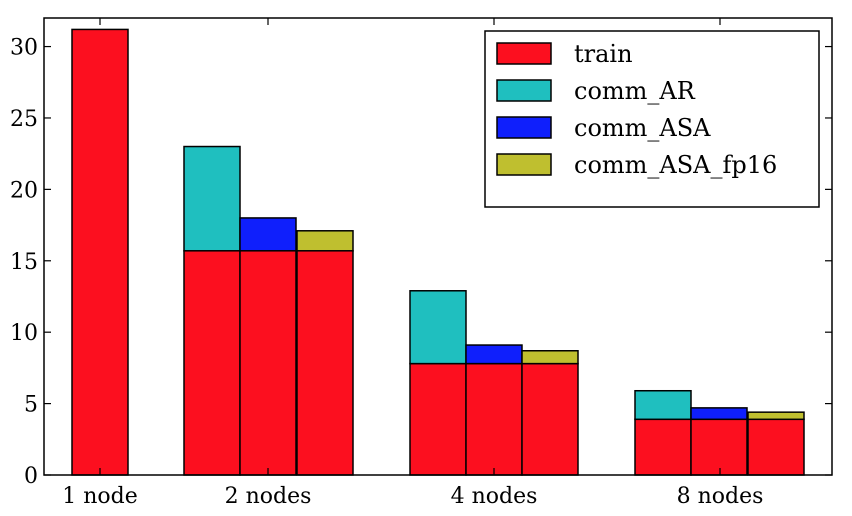 This screenshot has width=852, height=516. What do you see at coordinates (524, 53) in the screenshot?
I see `legend-swatch-train` at bounding box center [524, 53].